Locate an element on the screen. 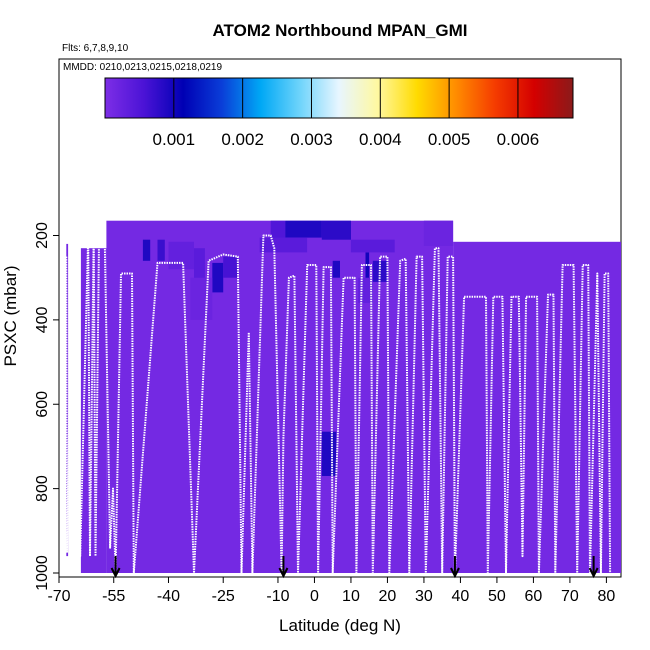 This screenshot has height=650, width=650. x-tick-label-0: -70 is located at coordinates (58, 596).